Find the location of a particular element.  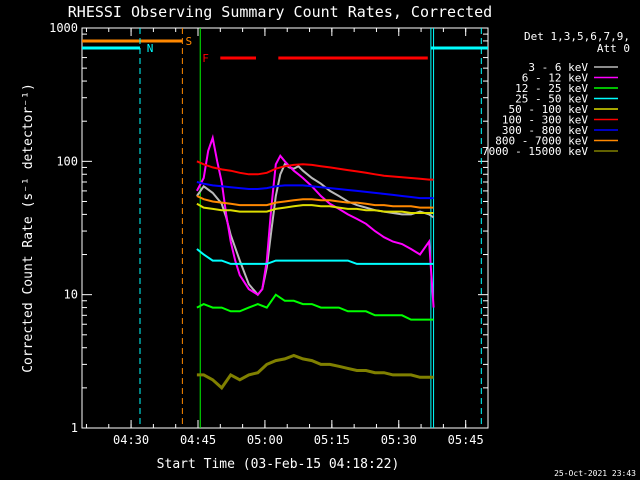

y-tick-label-1: 10 is located at coordinates (71, 295).